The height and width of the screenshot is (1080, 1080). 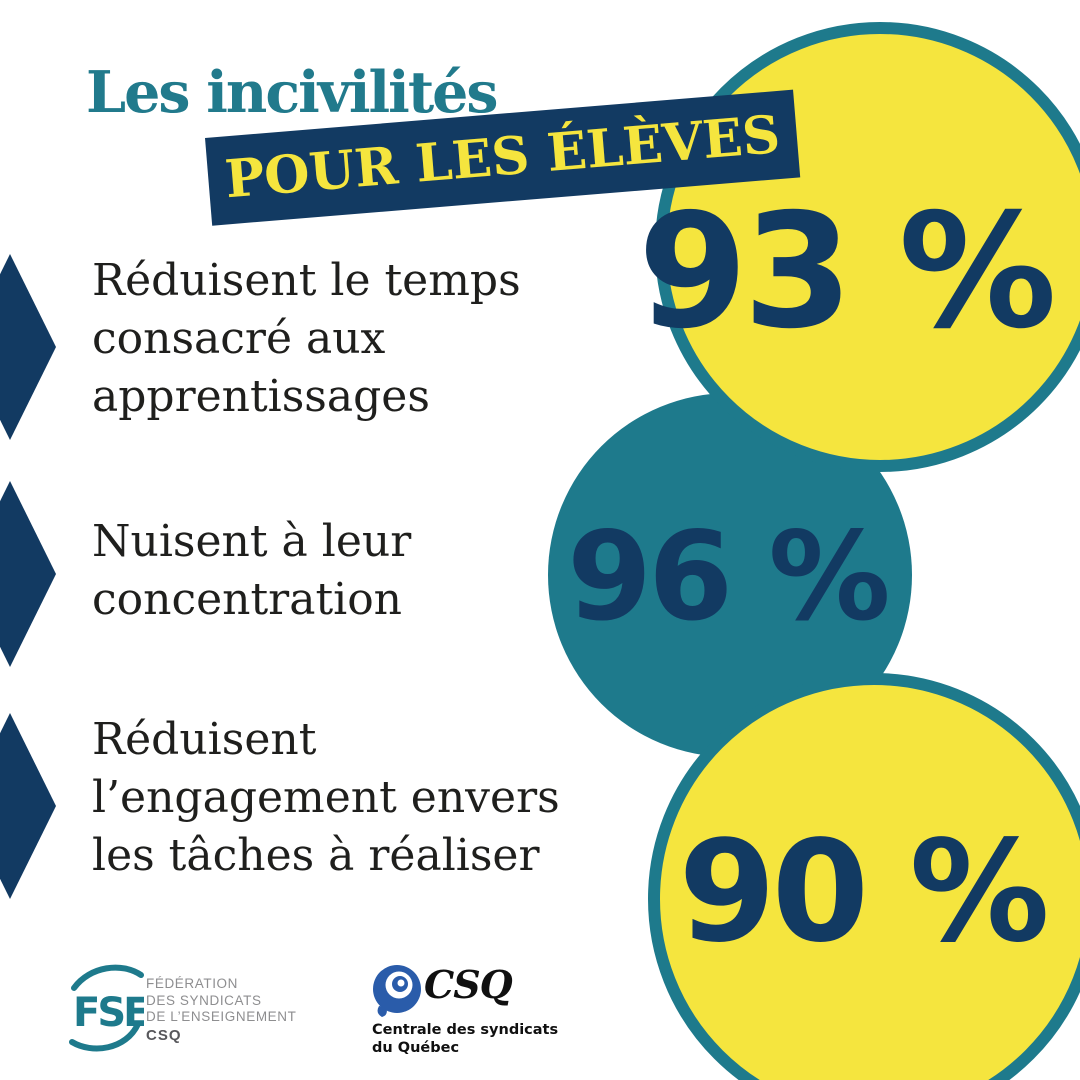 I want to click on stat-label-line: l’engagement envers, so click(x=326, y=797).